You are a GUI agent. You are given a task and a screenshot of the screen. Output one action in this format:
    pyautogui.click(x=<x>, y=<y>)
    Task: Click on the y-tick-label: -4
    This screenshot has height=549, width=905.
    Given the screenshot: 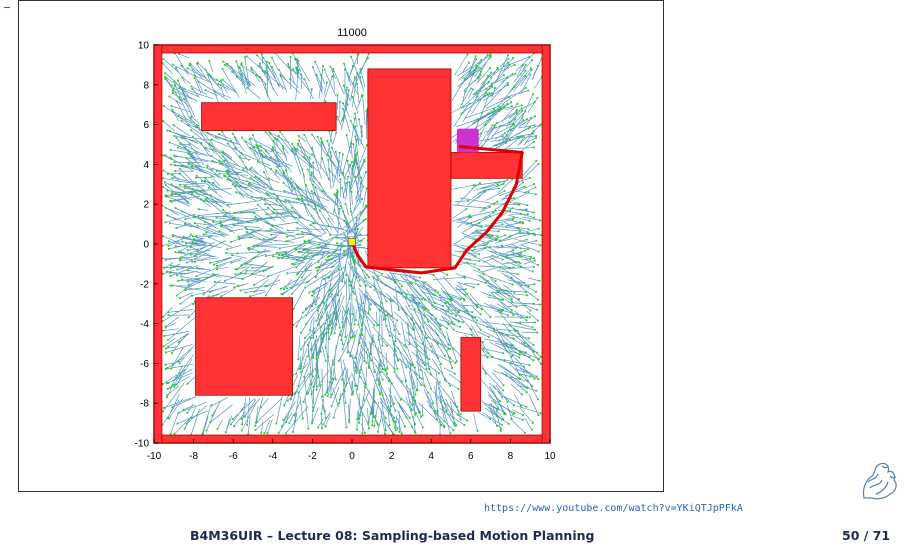 What is the action you would take?
    pyautogui.click(x=144, y=324)
    